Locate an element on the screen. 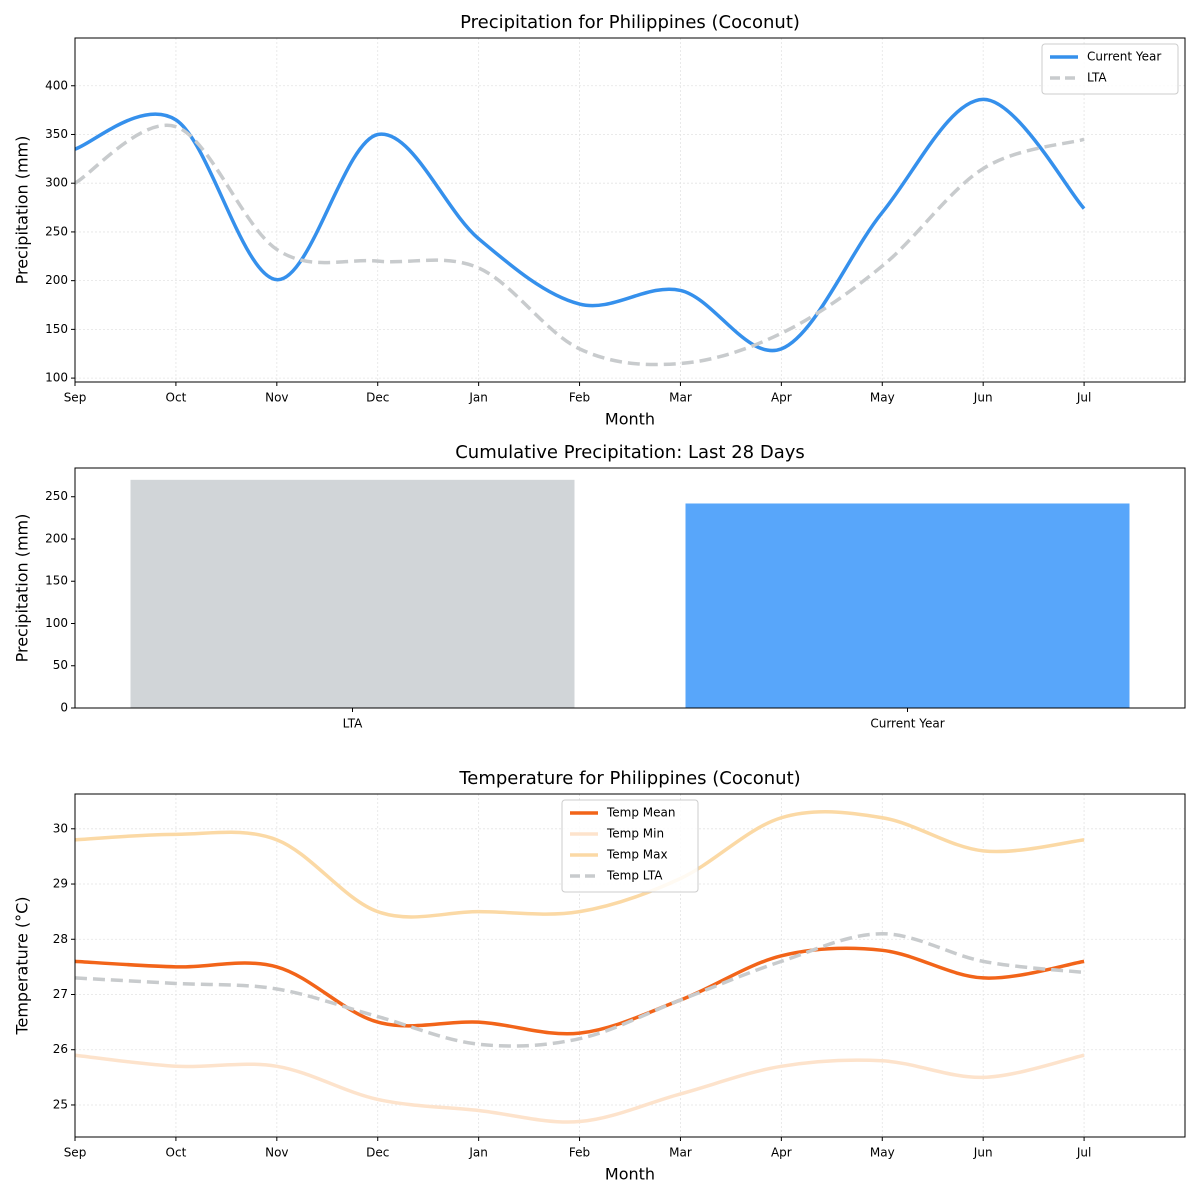 This screenshot has width=1200, height=1200. y-tick-label: 27 is located at coordinates (60, 994).